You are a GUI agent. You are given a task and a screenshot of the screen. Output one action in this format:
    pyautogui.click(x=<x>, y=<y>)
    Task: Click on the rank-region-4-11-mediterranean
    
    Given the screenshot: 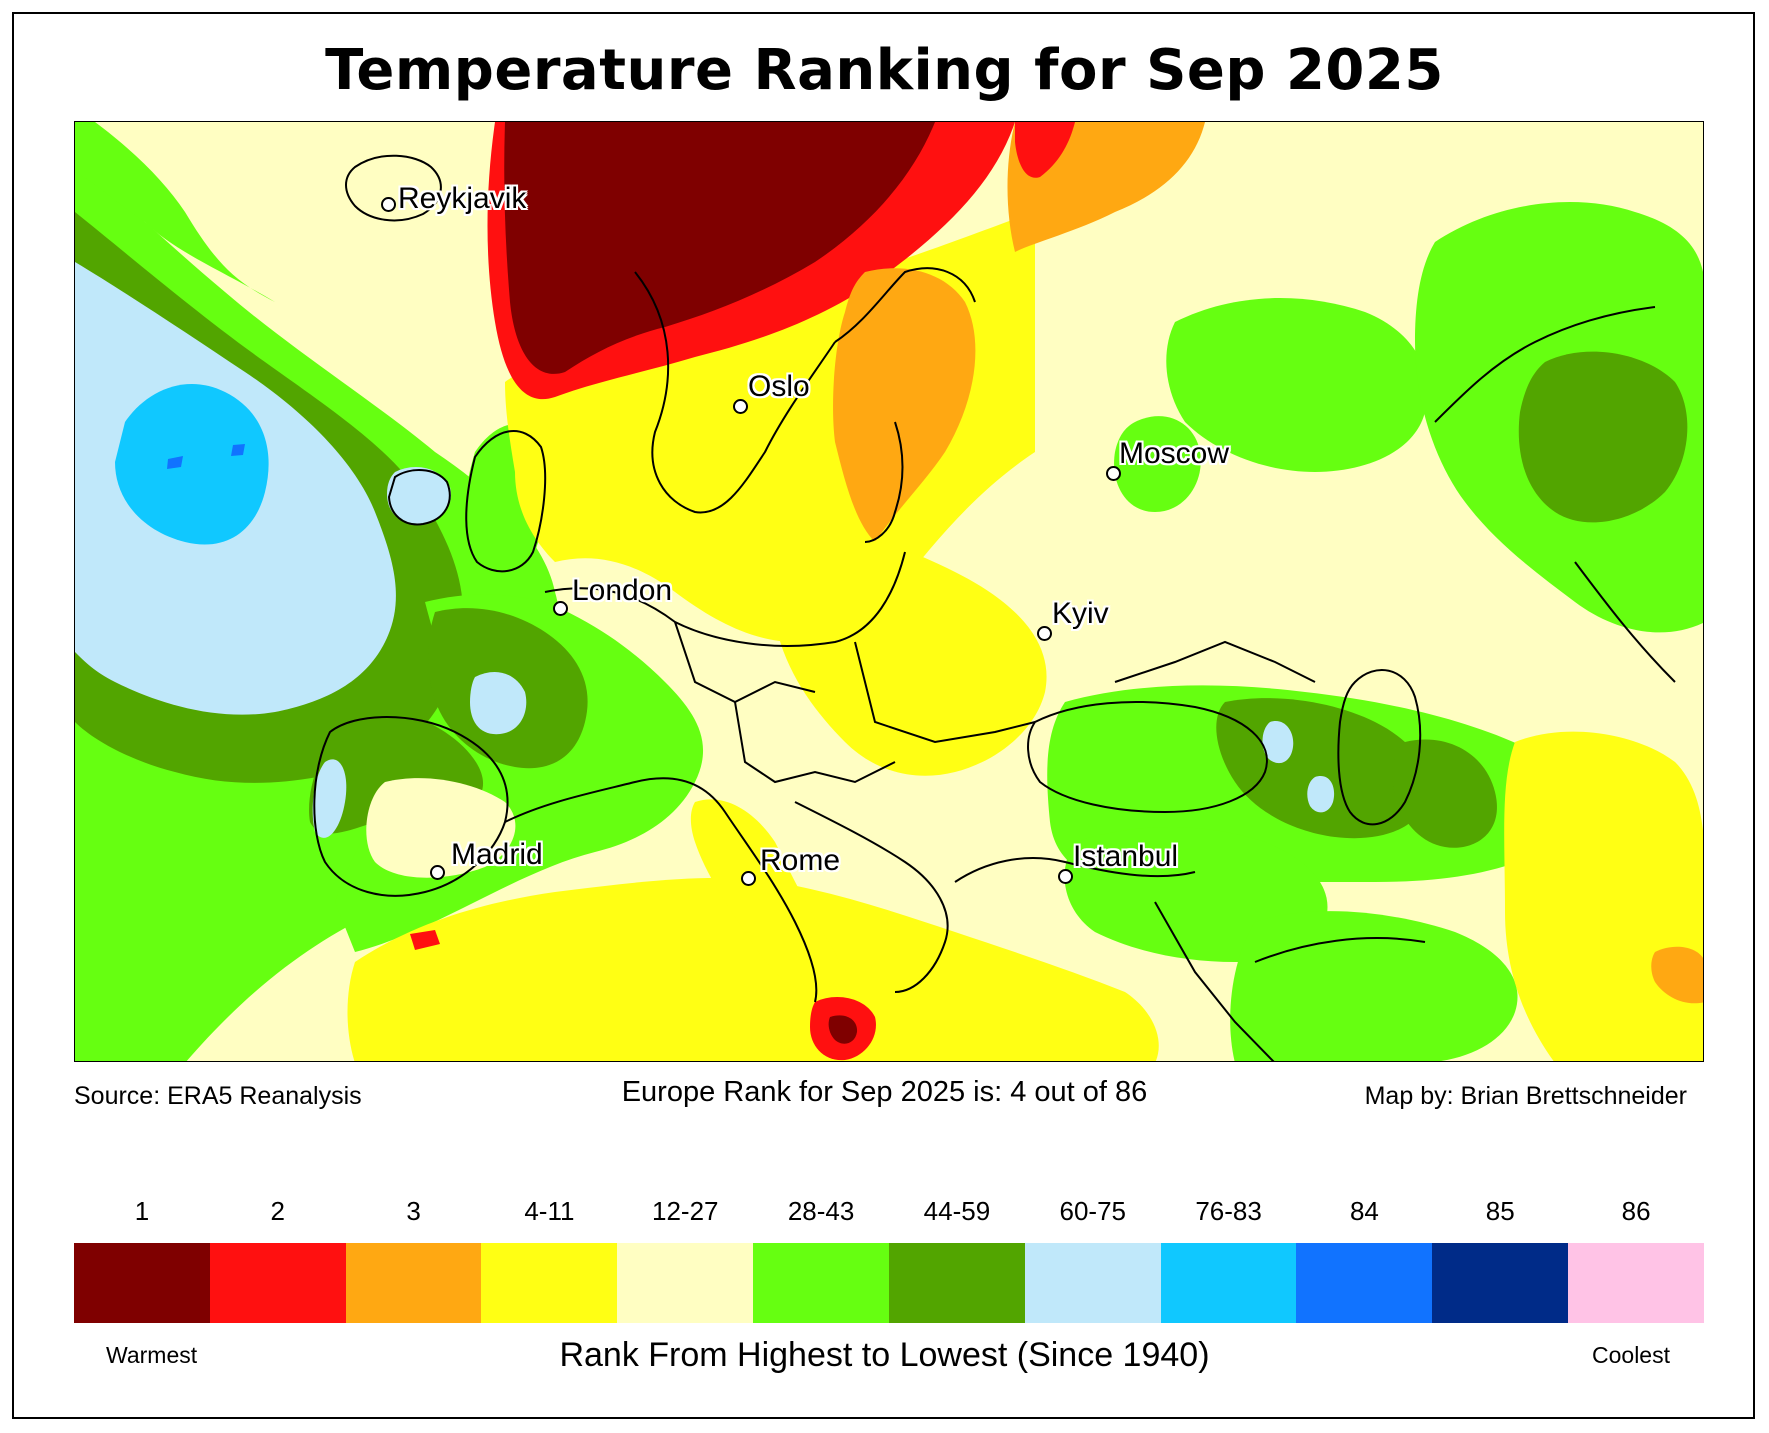 What is the action you would take?
    pyautogui.click(x=753, y=969)
    